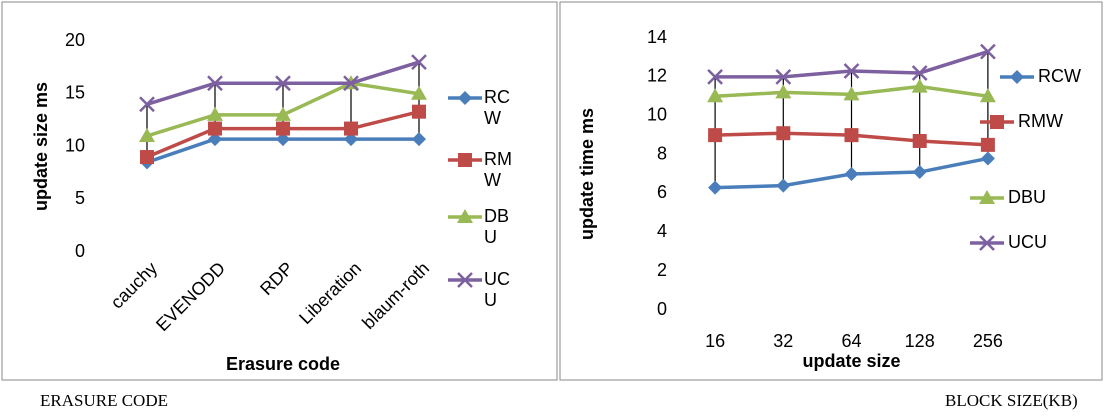 Image resolution: width=1105 pixels, height=417 pixels. I want to click on y-tick-label: 5, so click(80, 198).